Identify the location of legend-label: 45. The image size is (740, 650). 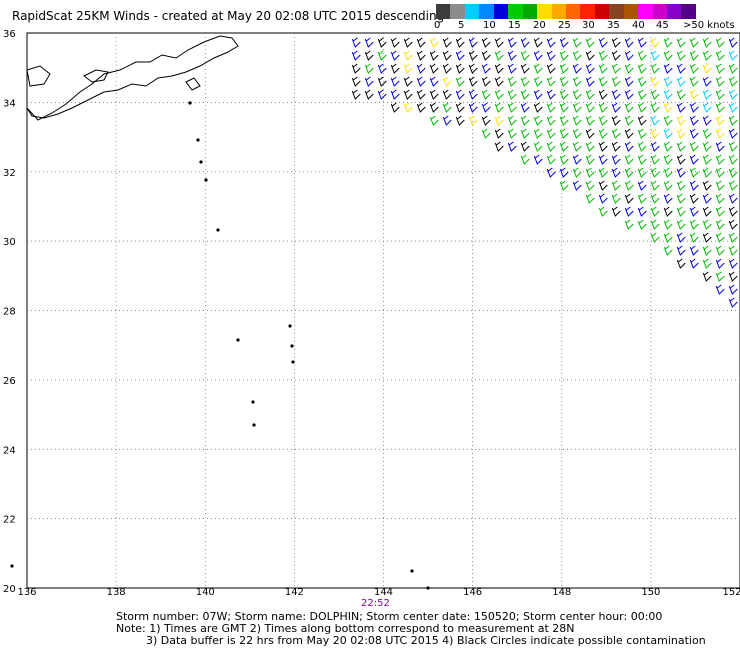
(662, 25).